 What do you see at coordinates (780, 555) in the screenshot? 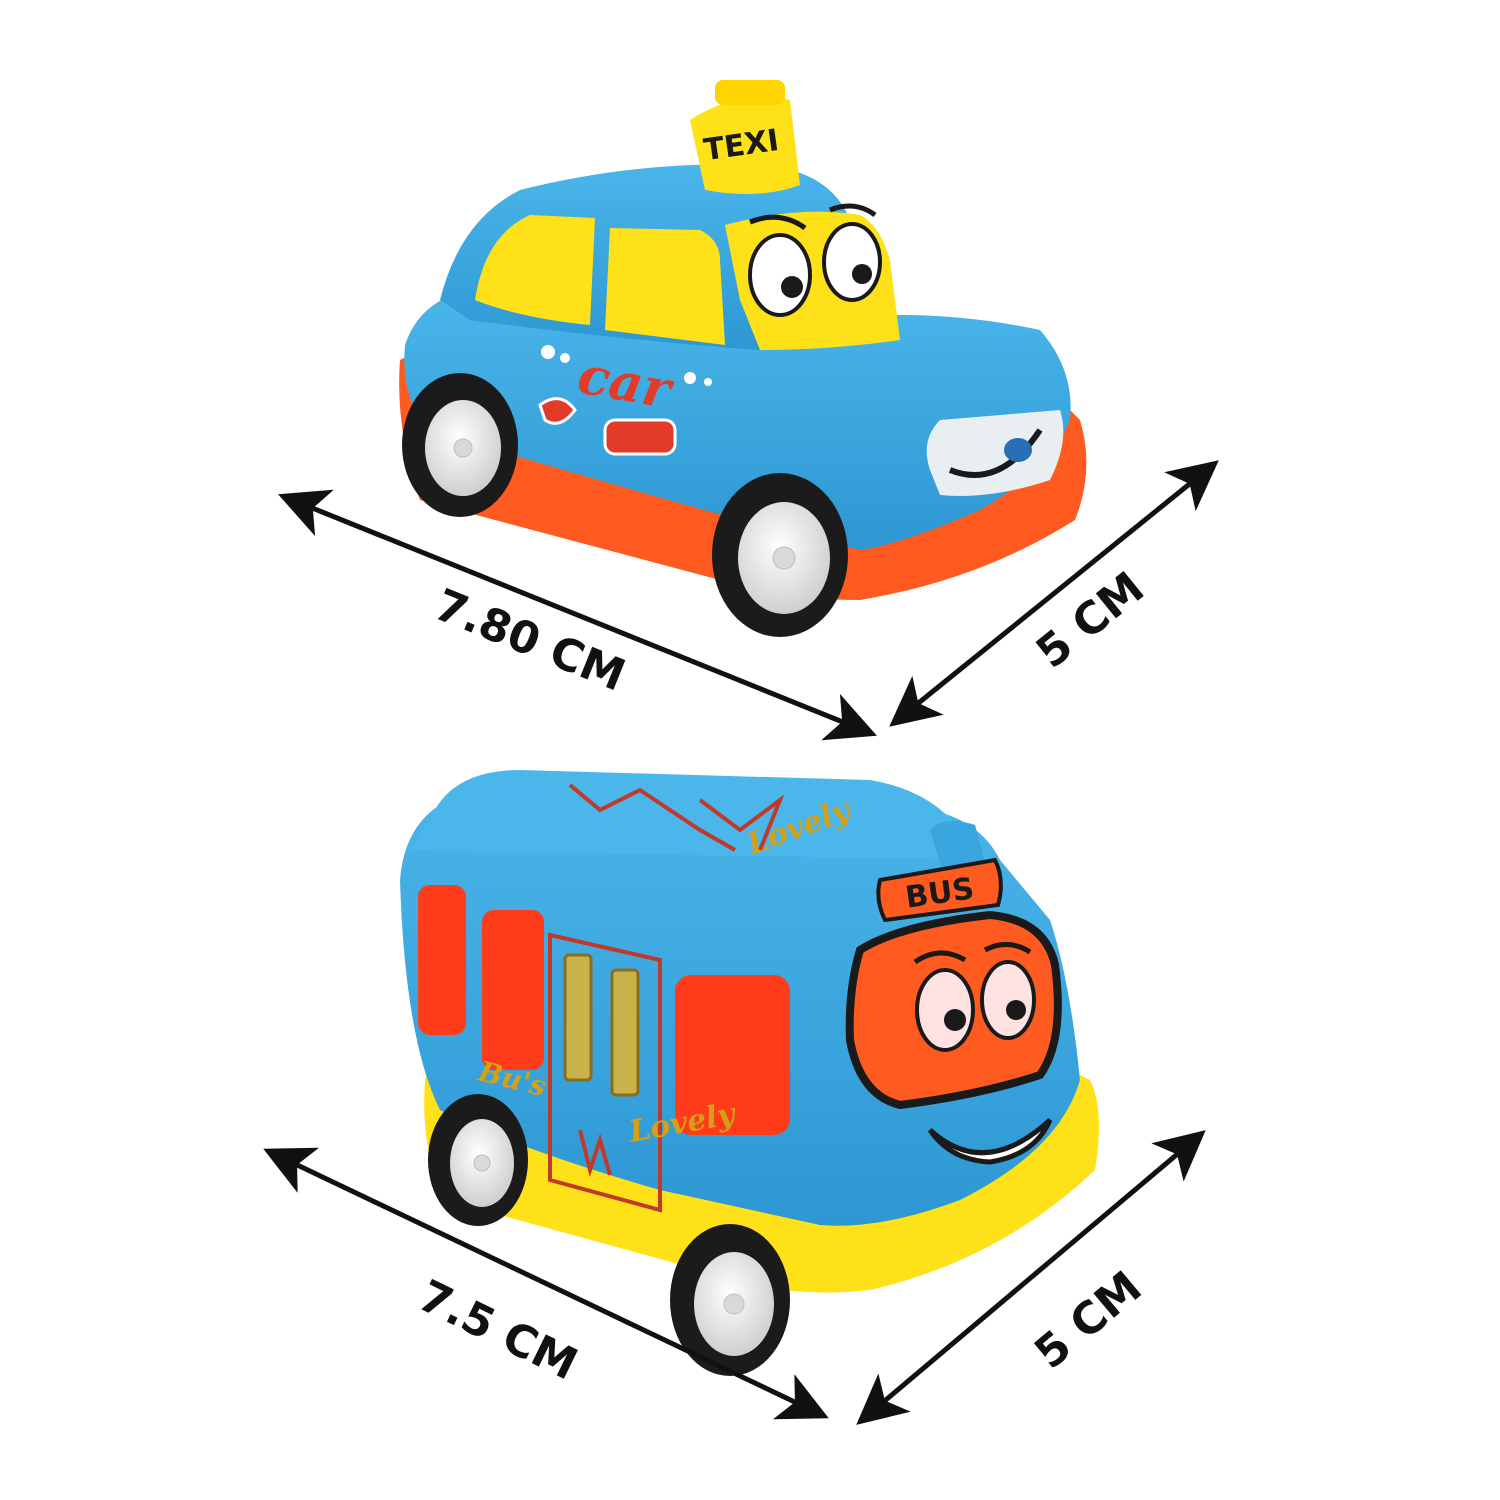
I see `taxi-wheel-front` at bounding box center [780, 555].